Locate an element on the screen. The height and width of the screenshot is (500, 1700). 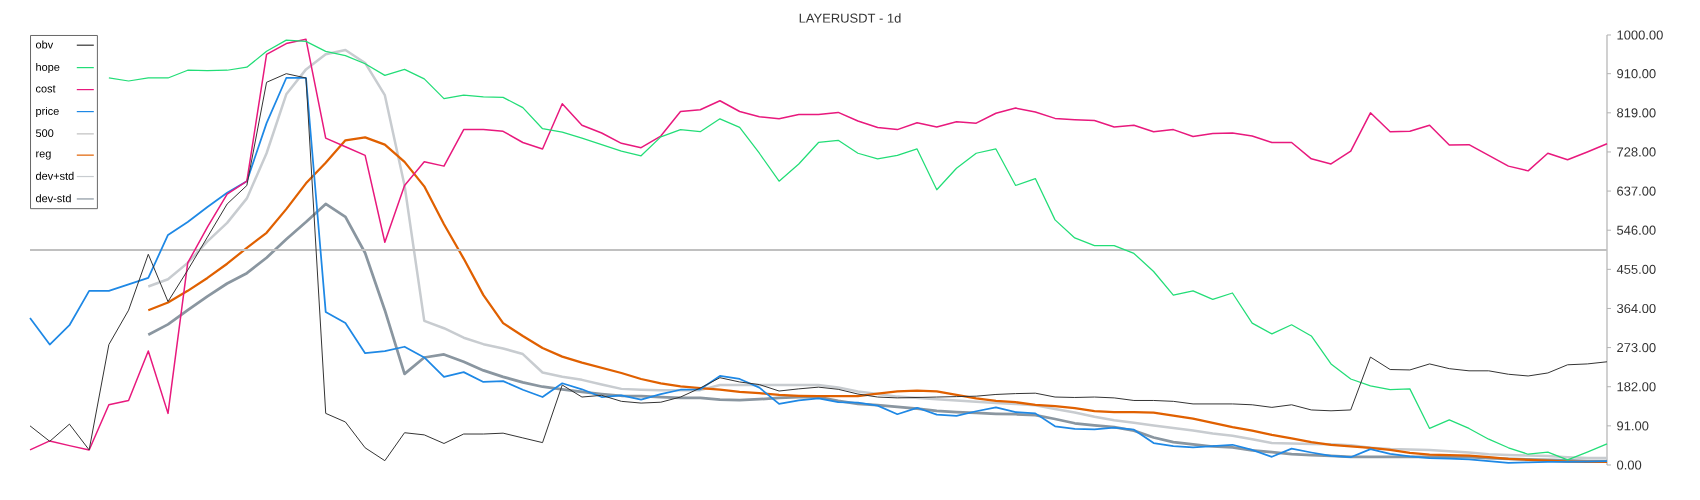
y-tick-label: 91.00 is located at coordinates (1633, 426).